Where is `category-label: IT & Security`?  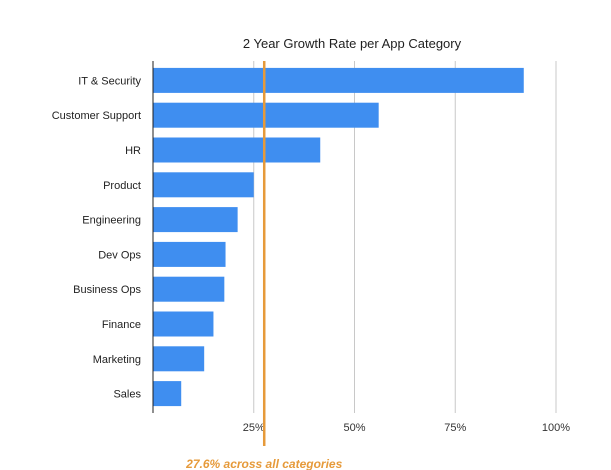 category-label: IT & Security is located at coordinates (109, 81).